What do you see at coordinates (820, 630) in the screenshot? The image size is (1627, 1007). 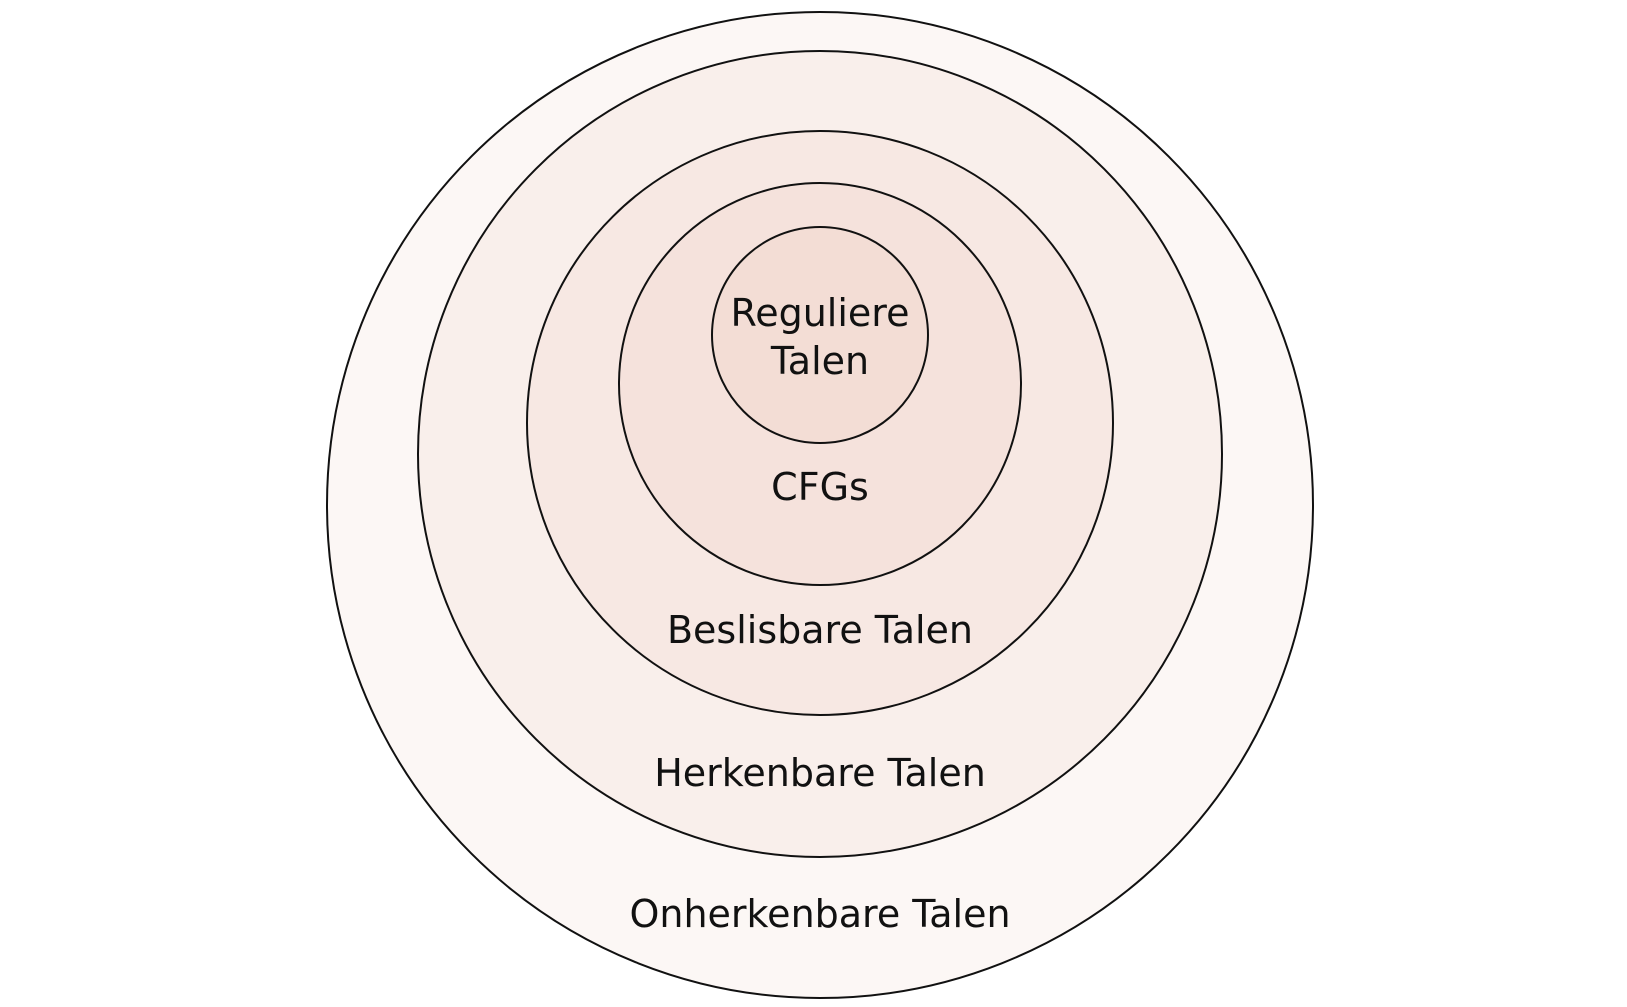 I see `label-beslisbare-talen: Beslisbare Talen` at bounding box center [820, 630].